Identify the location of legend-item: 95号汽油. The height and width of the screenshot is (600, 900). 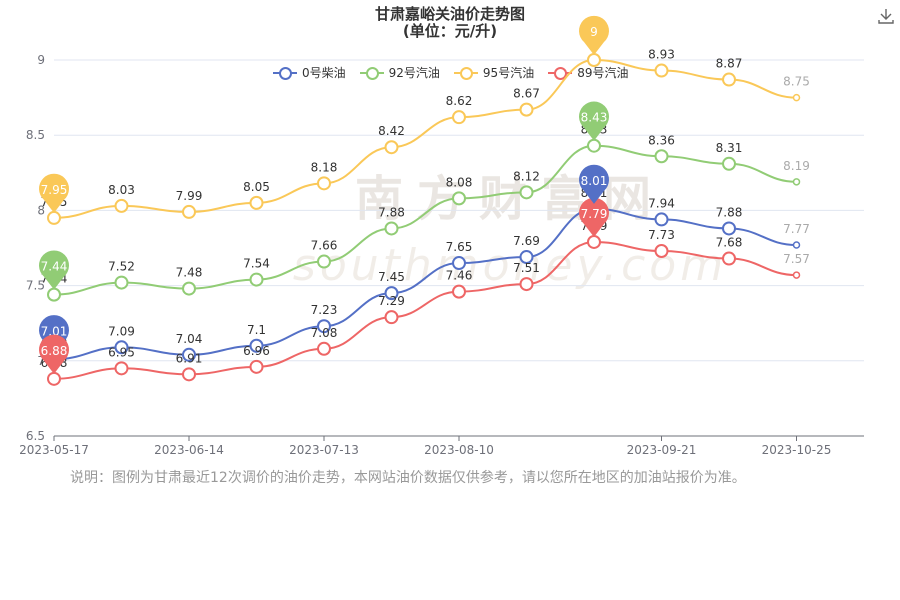
(494, 72).